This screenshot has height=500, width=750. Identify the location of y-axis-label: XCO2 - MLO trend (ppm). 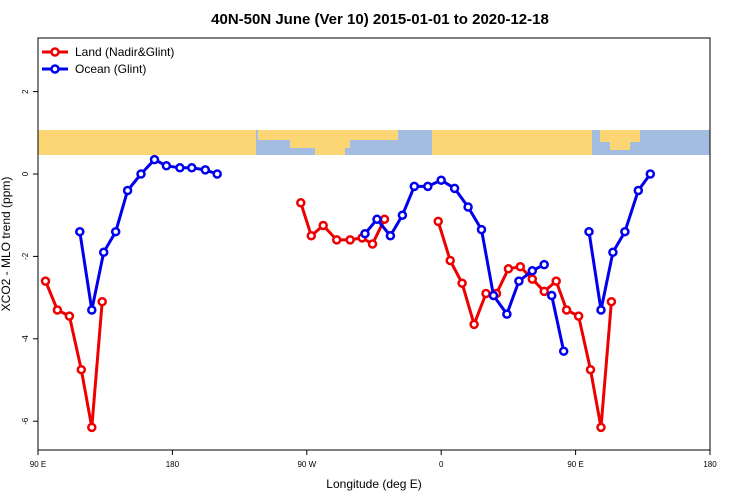
(6, 244).